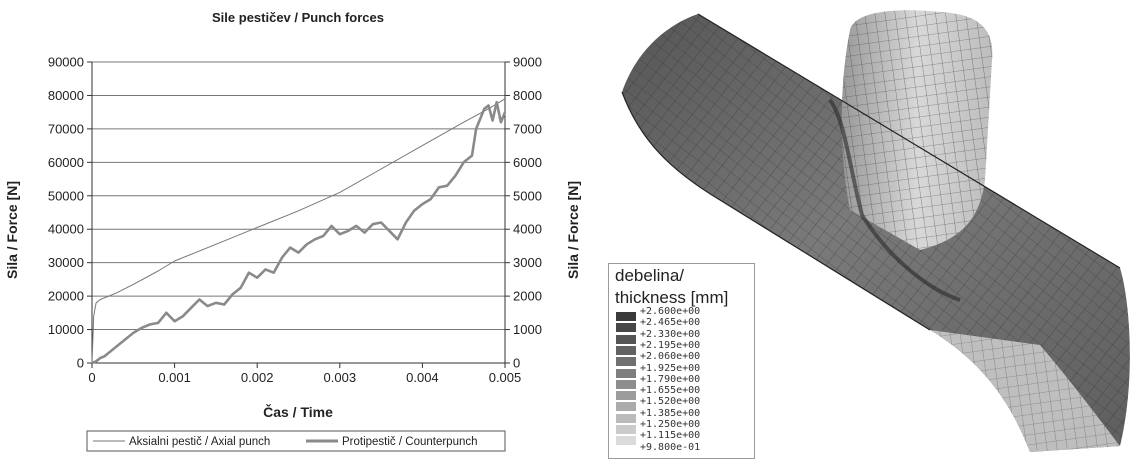  What do you see at coordinates (66, 329) in the screenshot?
I see `y-tick-label-left: 10000` at bounding box center [66, 329].